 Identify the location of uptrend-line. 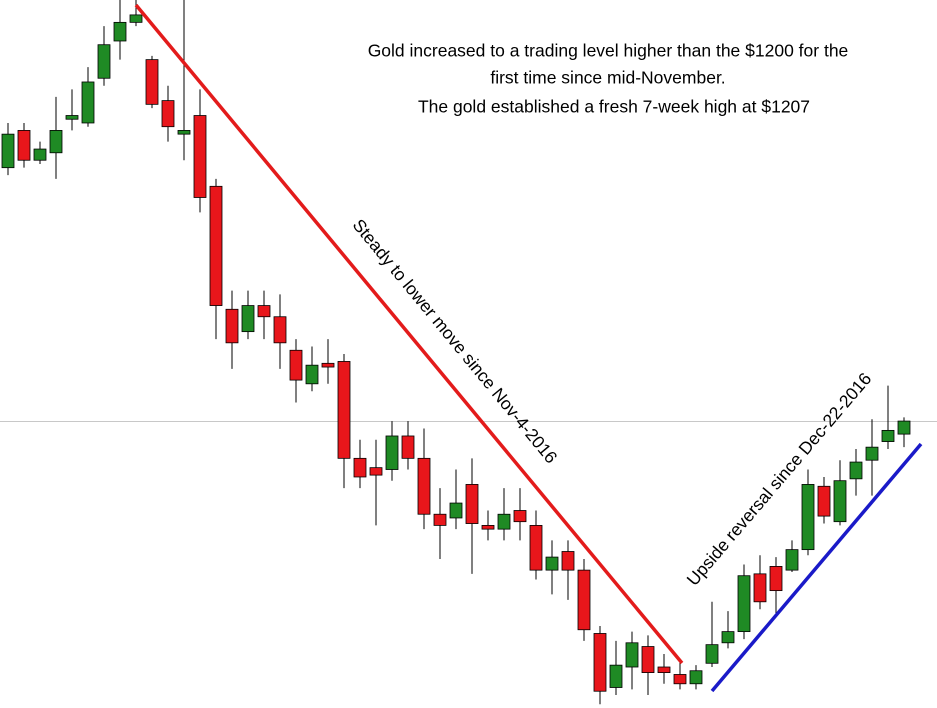
(816, 567).